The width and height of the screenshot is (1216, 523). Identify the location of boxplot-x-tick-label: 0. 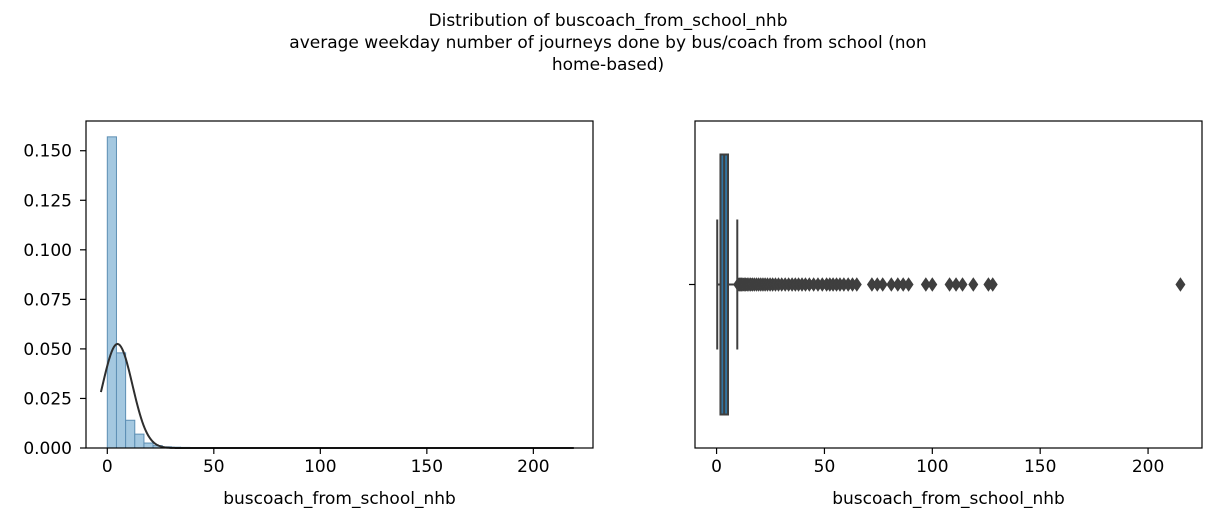
(716, 467).